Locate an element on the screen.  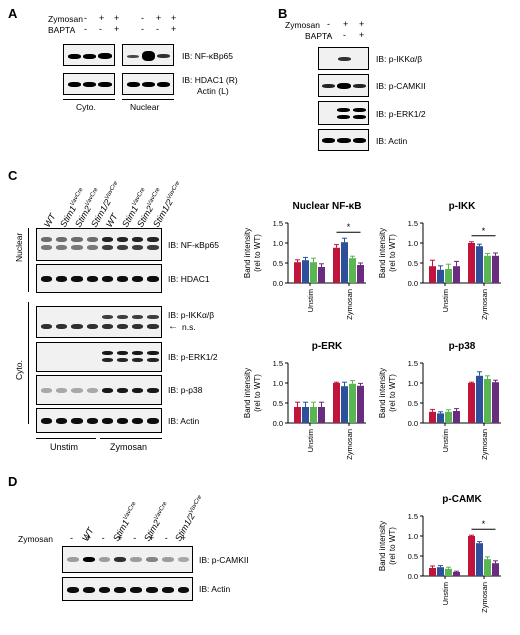
panel-c-cyto-label: Cyto. is located at coordinates (19, 370).